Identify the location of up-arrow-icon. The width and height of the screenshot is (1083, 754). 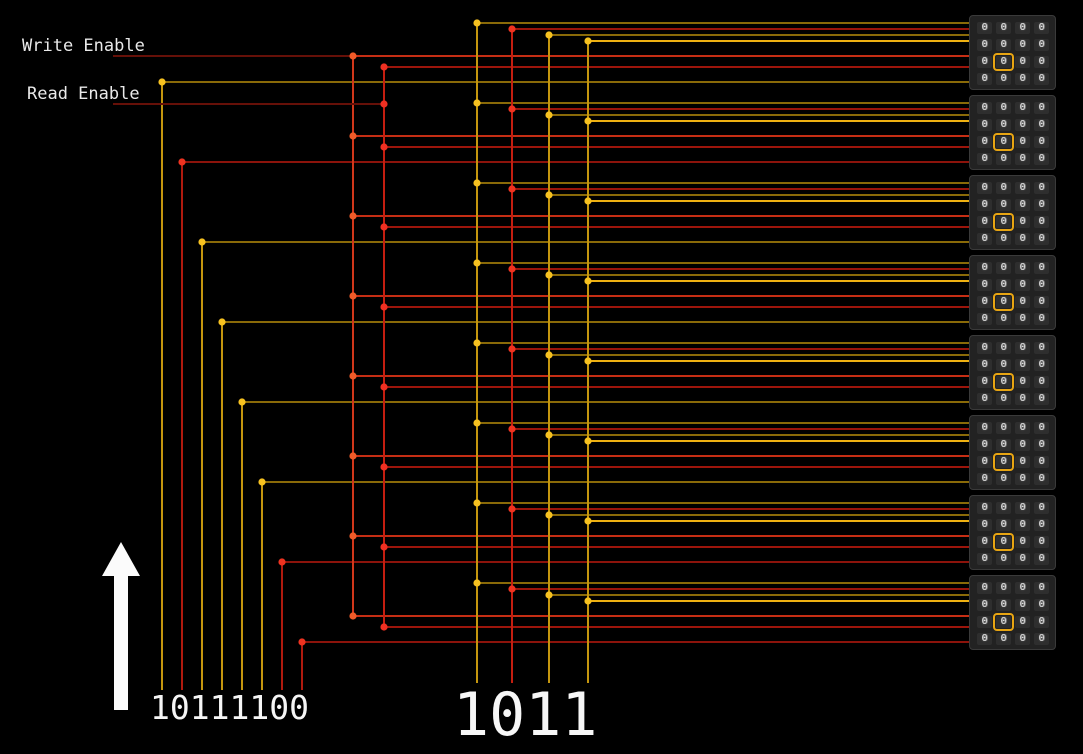
(121, 626).